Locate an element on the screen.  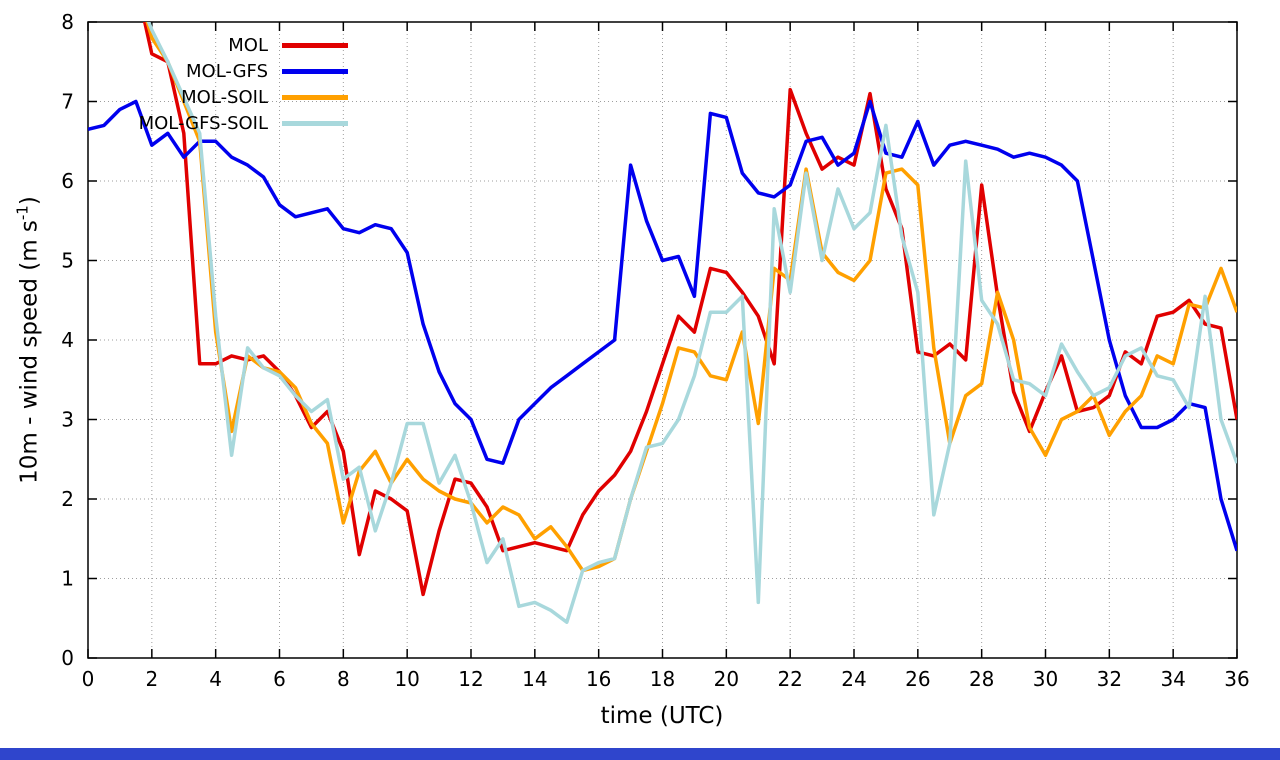
legend-label: MOL-GFS is located at coordinates (227, 71).